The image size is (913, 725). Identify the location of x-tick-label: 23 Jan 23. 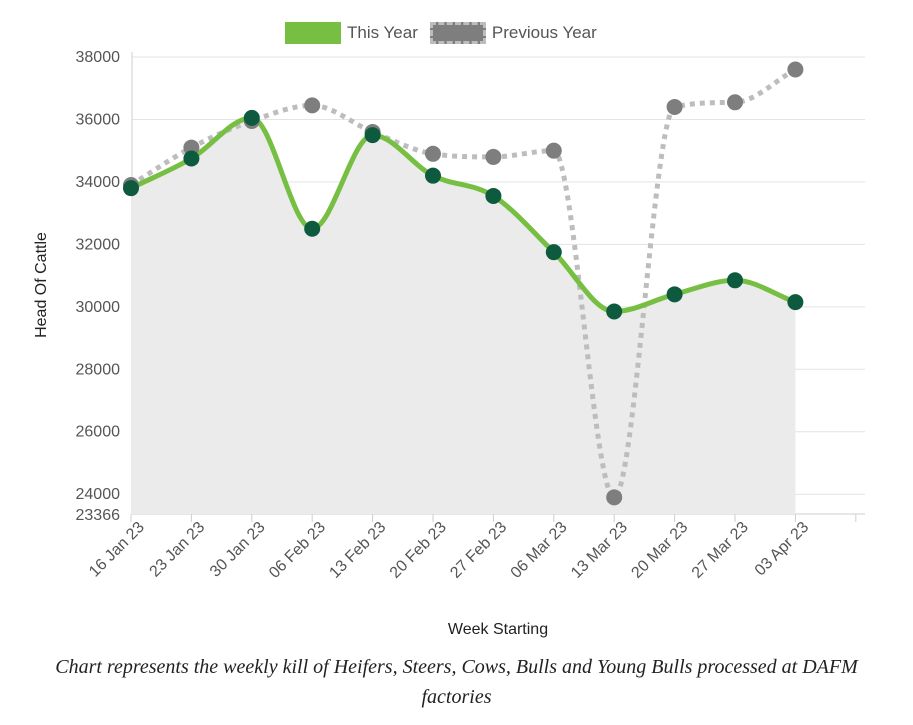
(178, 550).